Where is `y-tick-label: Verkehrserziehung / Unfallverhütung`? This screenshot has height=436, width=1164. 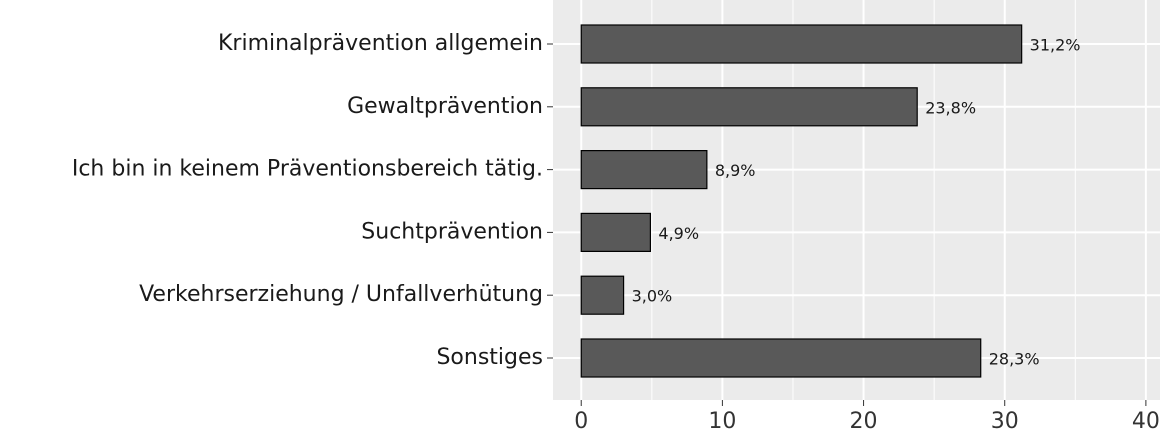
y-tick-label: Verkehrserziehung / Unfallverhütung is located at coordinates (341, 294).